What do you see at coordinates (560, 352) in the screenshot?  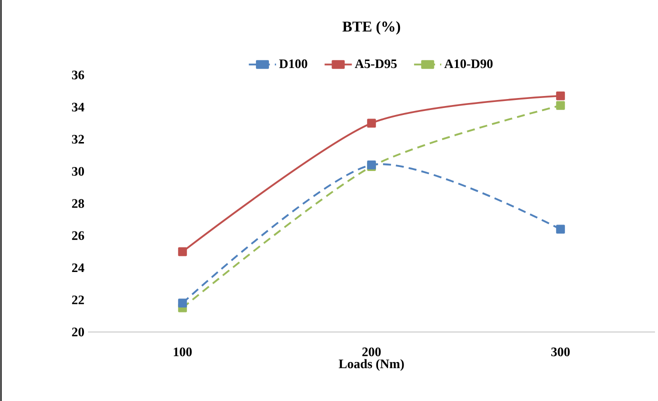 I see `x-tick-label: 300` at bounding box center [560, 352].